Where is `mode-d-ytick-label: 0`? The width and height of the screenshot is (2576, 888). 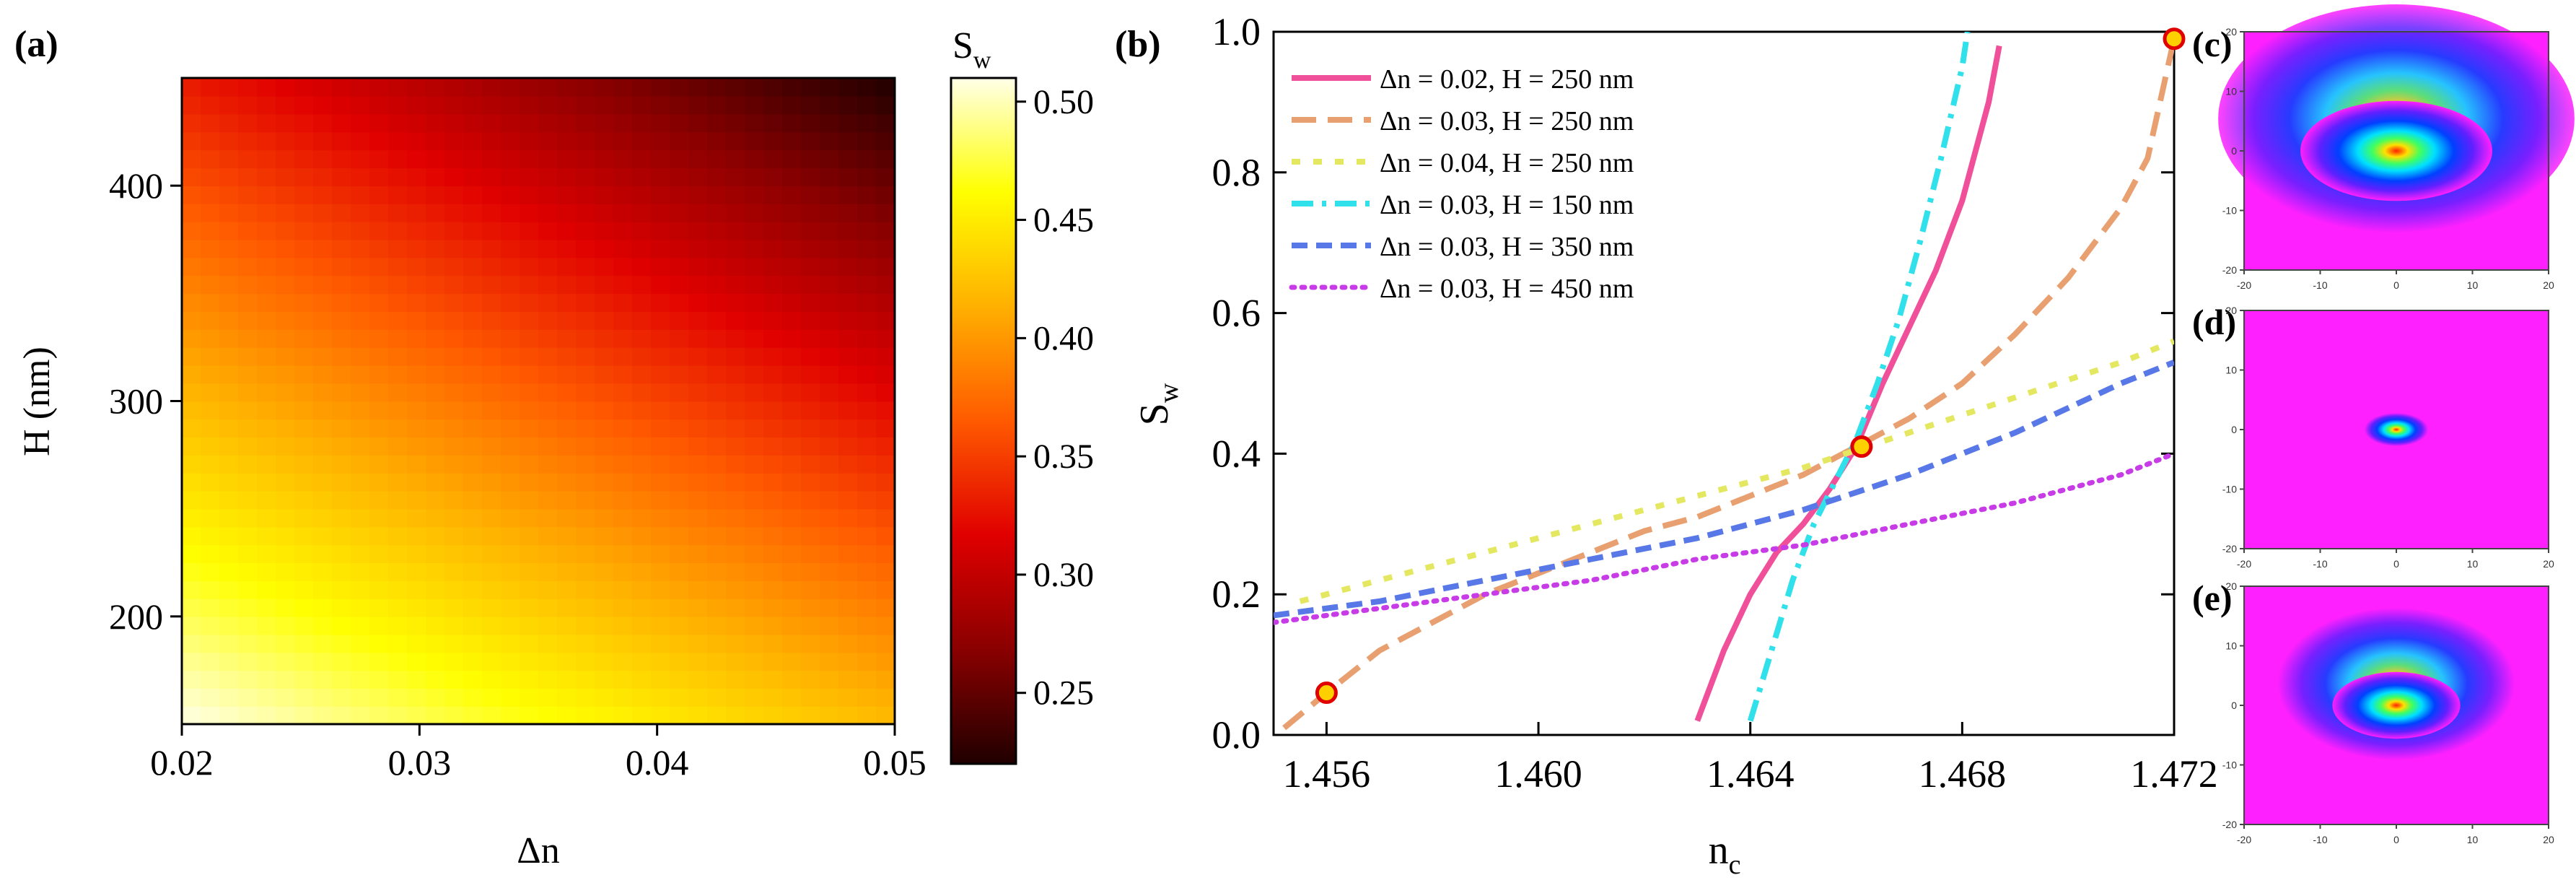
mode-d-ytick-label: 0 is located at coordinates (2234, 429).